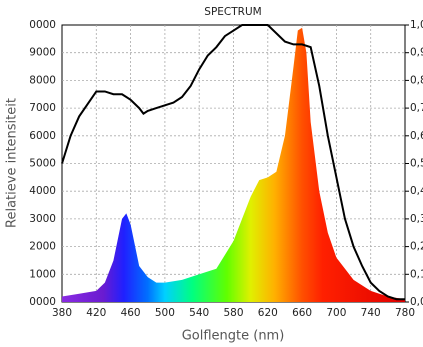 This screenshot has width=423, height=347. I want to click on y2-tick-label: 0,1, so click(416, 274).